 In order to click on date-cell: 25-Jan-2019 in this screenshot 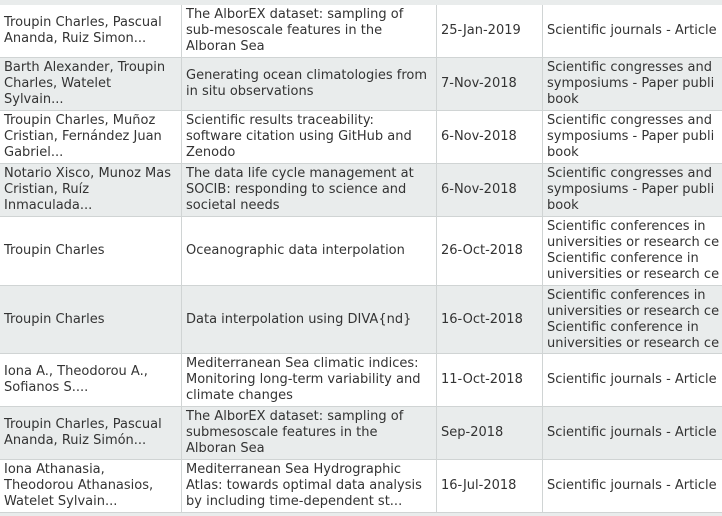, I will do `click(490, 31)`.